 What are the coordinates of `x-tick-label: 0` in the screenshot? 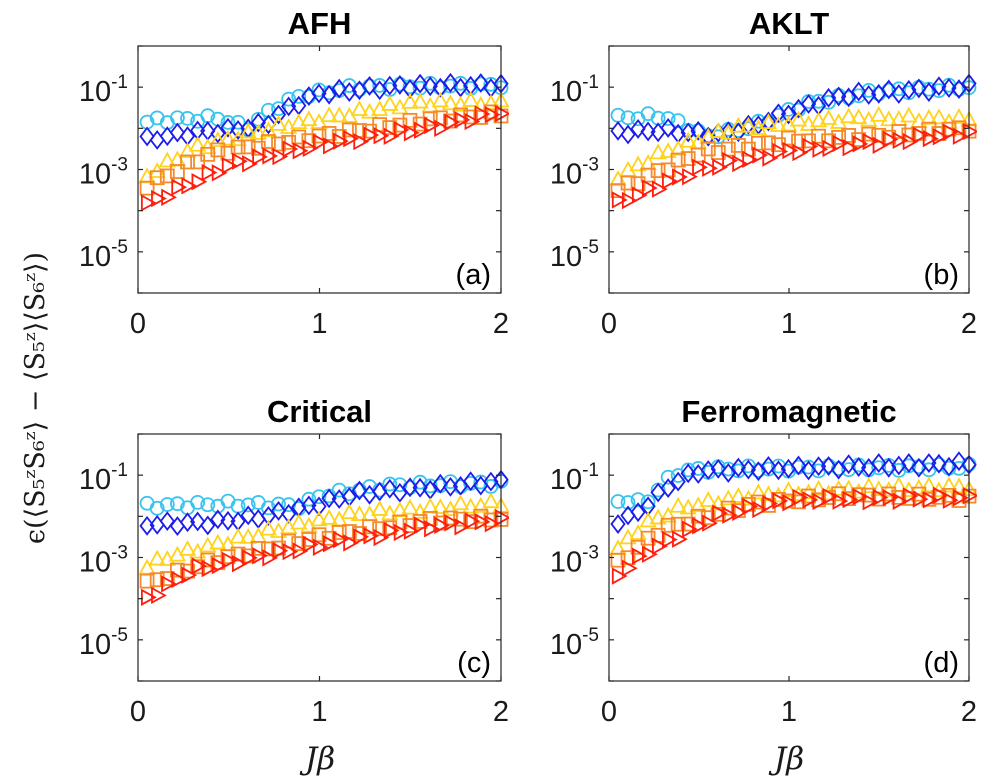 It's located at (138, 712).